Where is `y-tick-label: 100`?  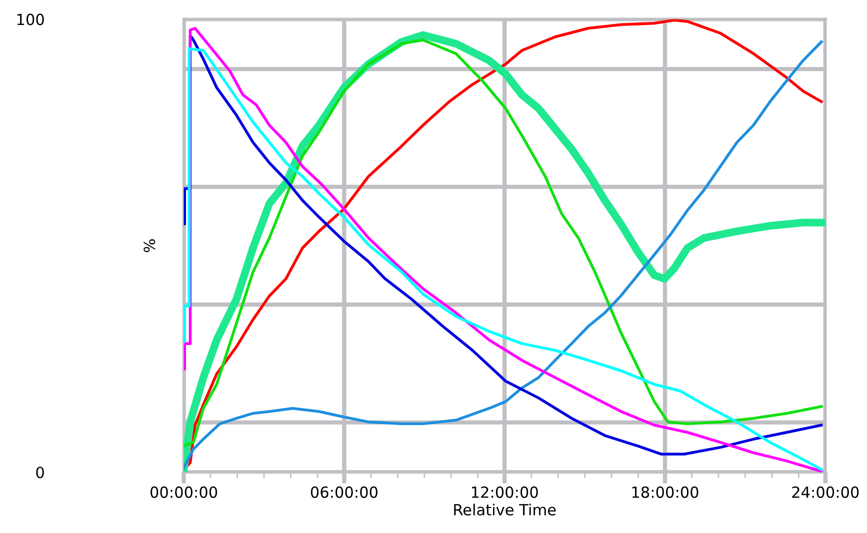
y-tick-label: 100 is located at coordinates (30, 20).